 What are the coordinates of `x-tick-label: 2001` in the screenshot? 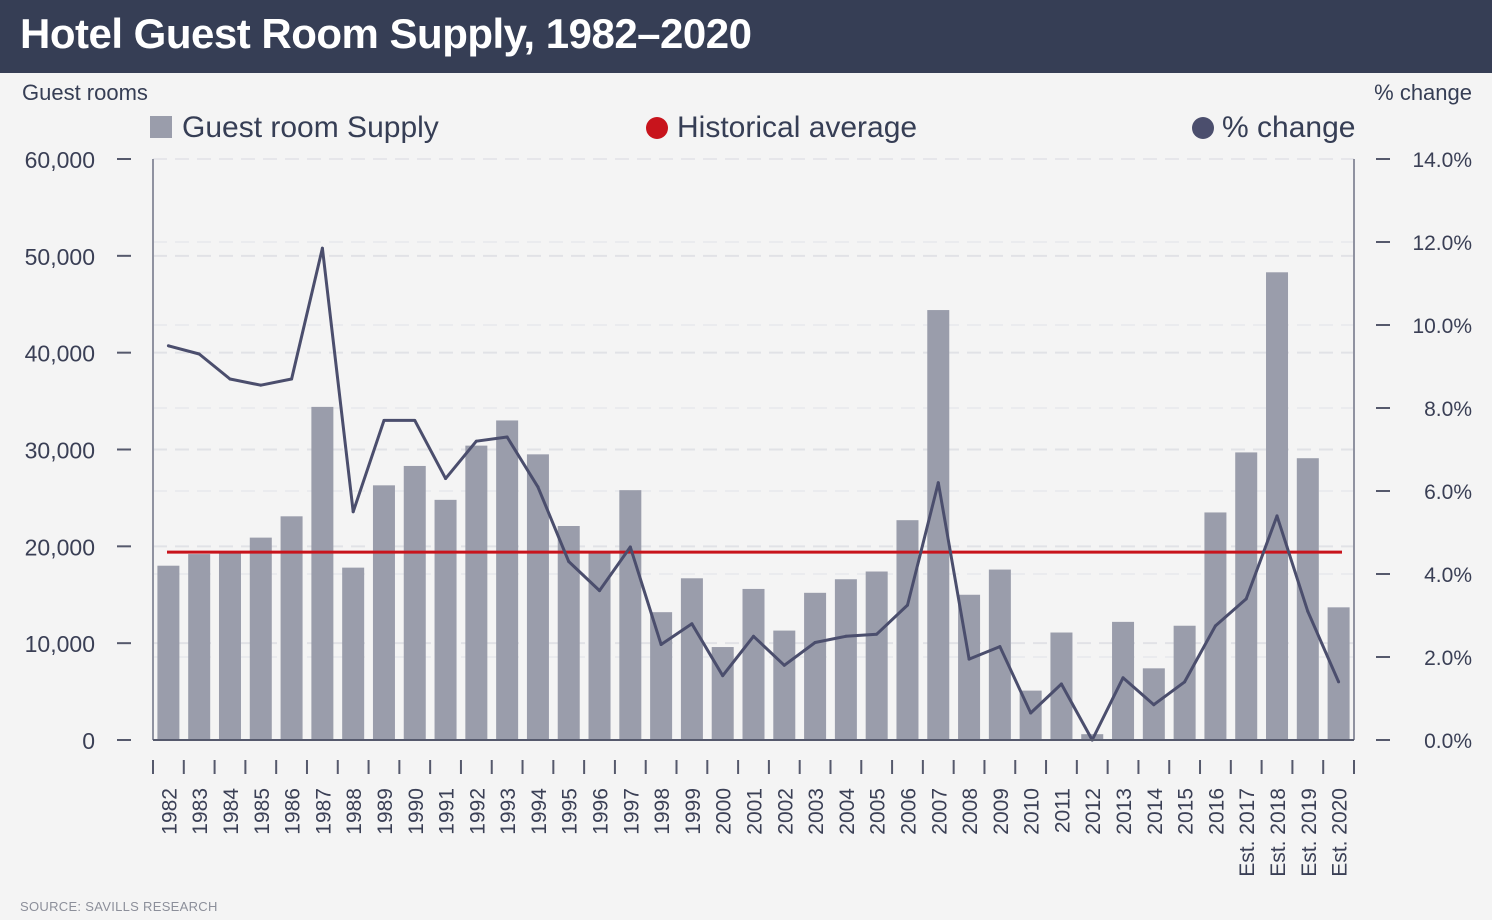 It's located at (755, 811).